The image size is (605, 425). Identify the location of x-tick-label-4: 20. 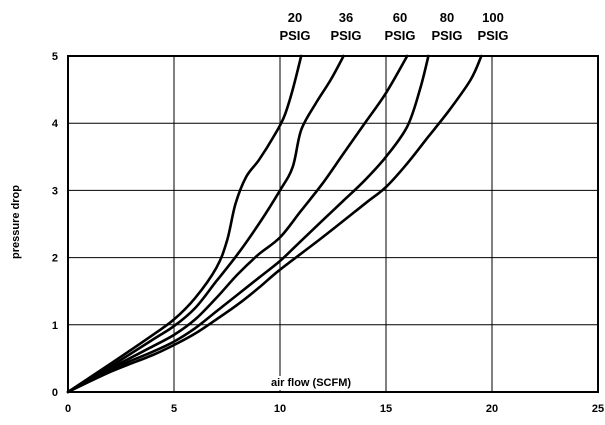
(492, 409).